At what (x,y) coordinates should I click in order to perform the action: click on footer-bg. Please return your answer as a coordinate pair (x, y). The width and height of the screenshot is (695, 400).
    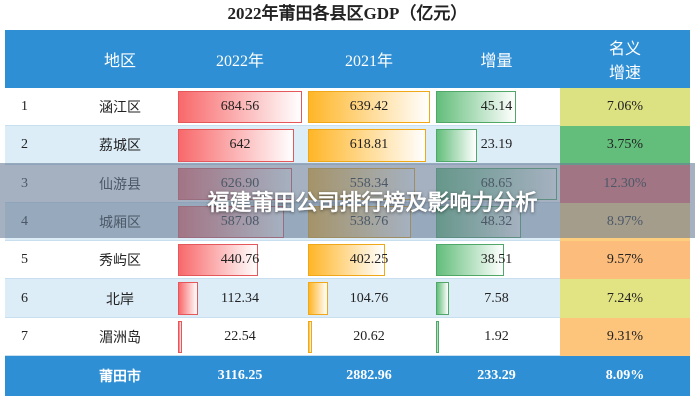
    Looking at the image, I should click on (347, 376).